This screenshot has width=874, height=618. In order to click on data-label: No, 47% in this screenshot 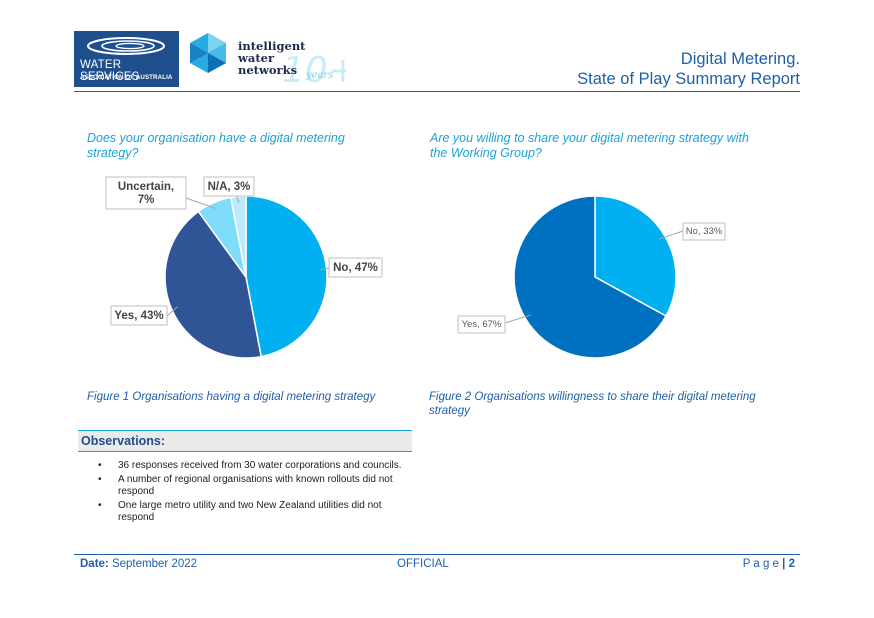, I will do `click(355, 268)`.